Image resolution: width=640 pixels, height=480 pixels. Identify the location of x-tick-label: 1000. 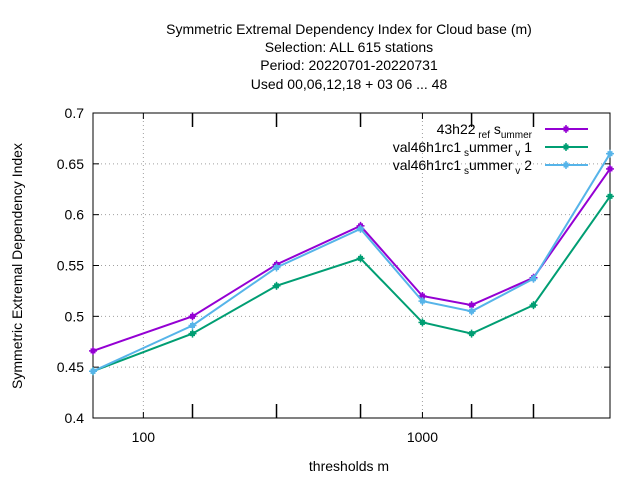
(422, 437).